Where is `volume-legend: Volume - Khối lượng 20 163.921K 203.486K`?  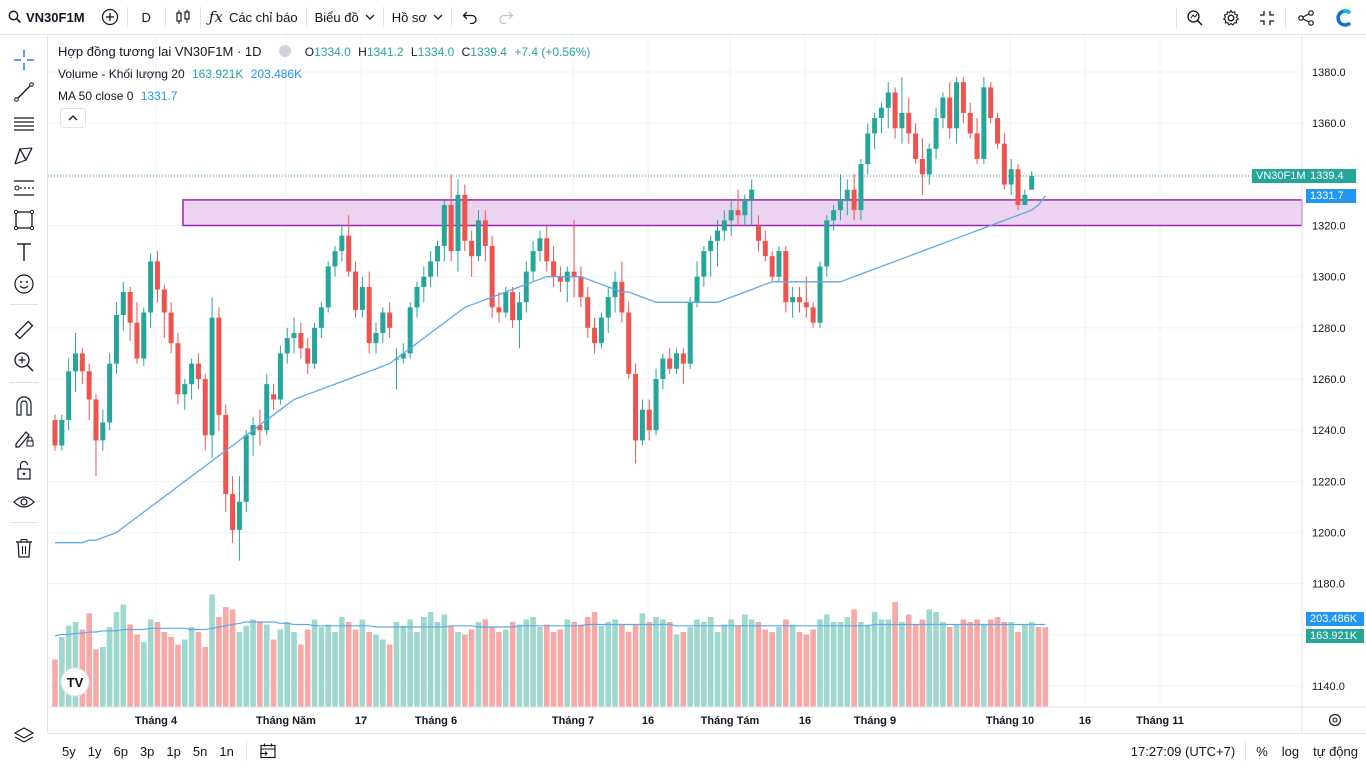 volume-legend: Volume - Khối lượng 20 163.921K 203.486K is located at coordinates (180, 74).